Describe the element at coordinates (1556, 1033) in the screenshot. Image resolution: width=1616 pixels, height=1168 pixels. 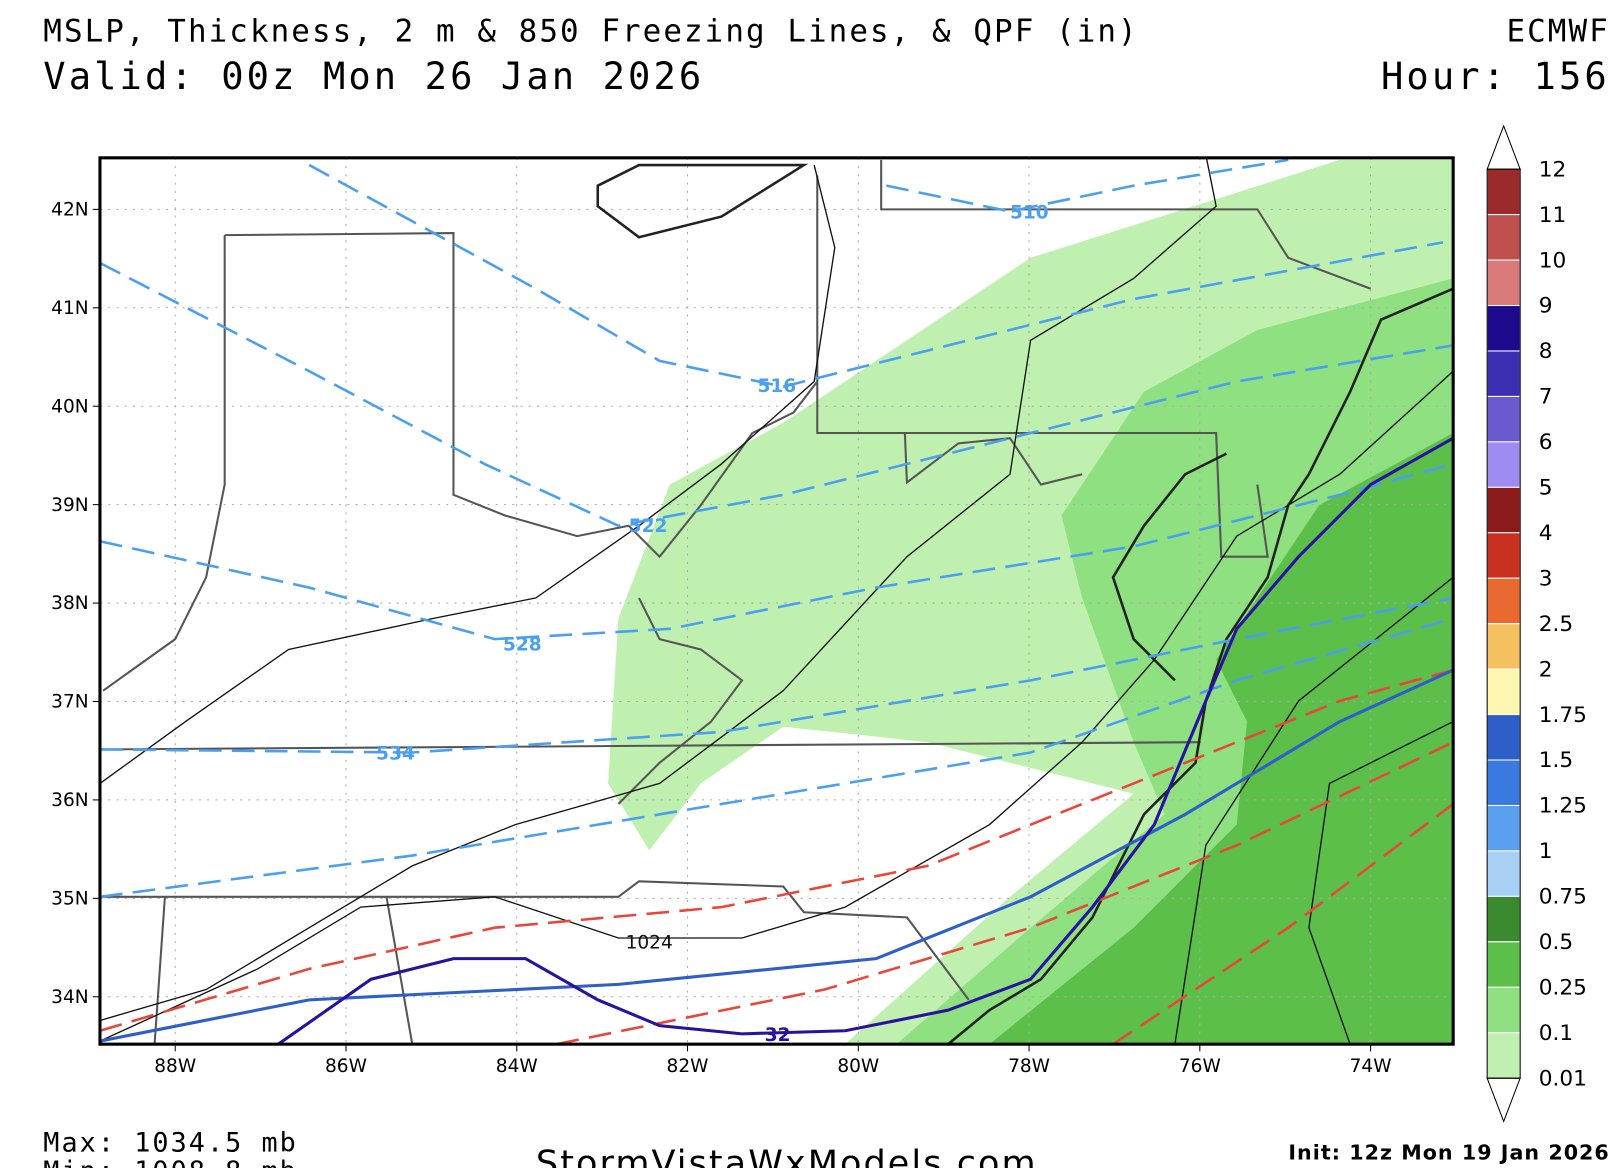
I see `colorbar-label: 0.1` at that location.